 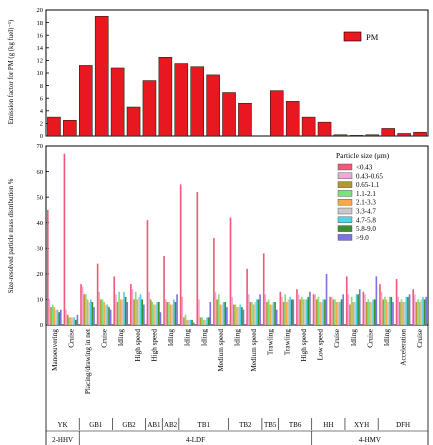 I want to click on legend-label: >9.0, so click(x=362, y=238).